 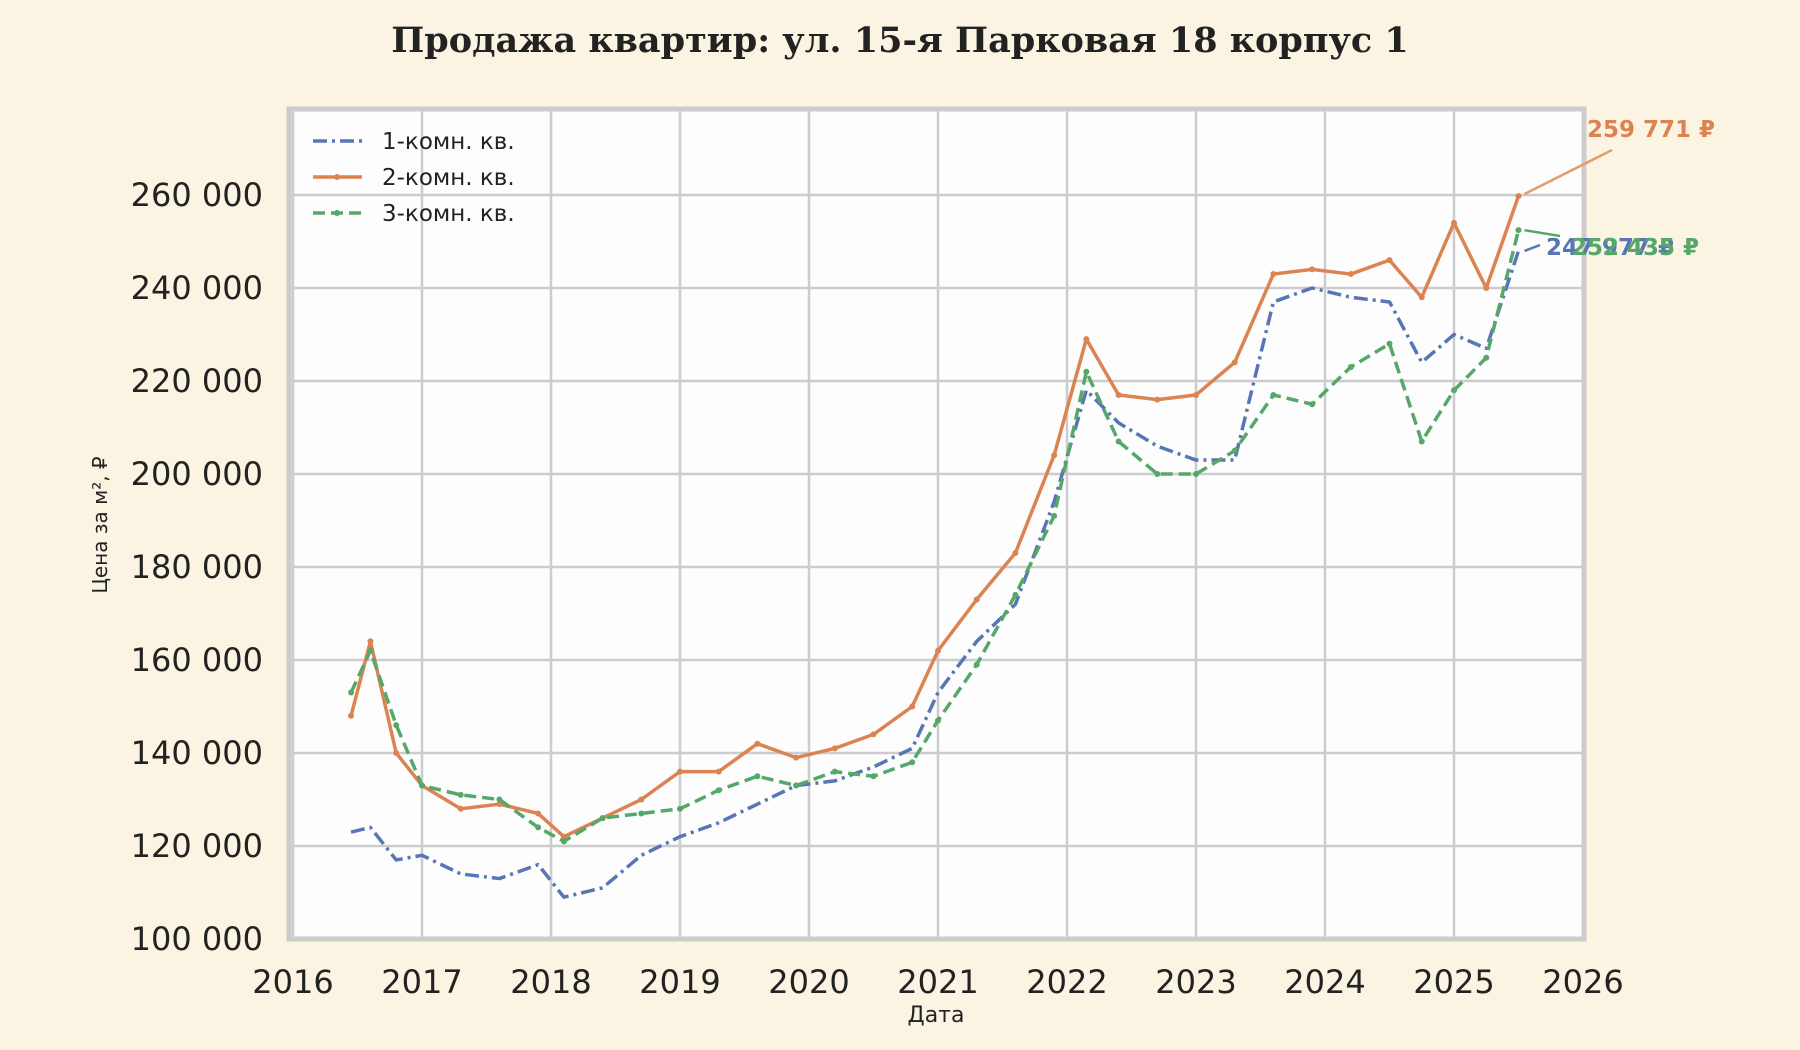 I want to click on y-tick-label: 180 000, so click(x=197, y=567).